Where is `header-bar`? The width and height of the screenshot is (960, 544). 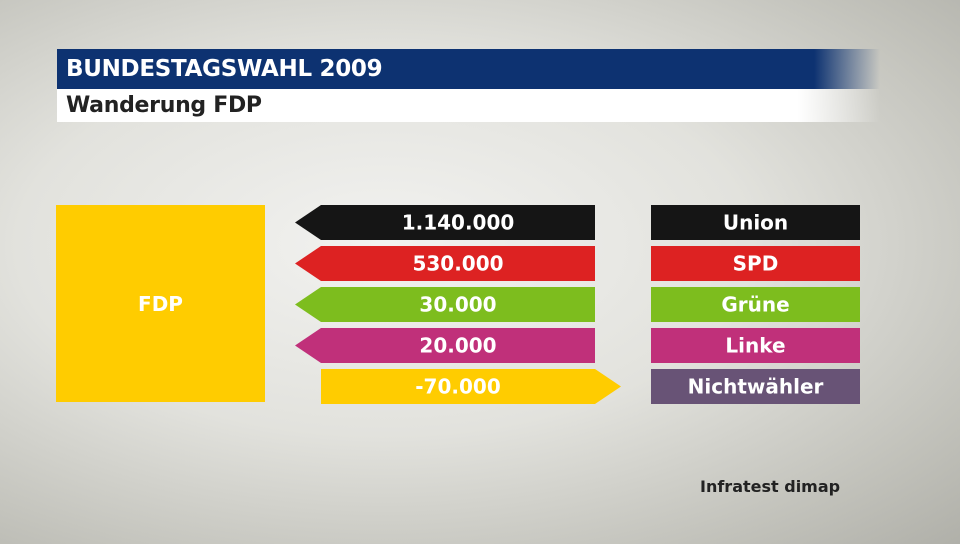 header-bar is located at coordinates (468, 69).